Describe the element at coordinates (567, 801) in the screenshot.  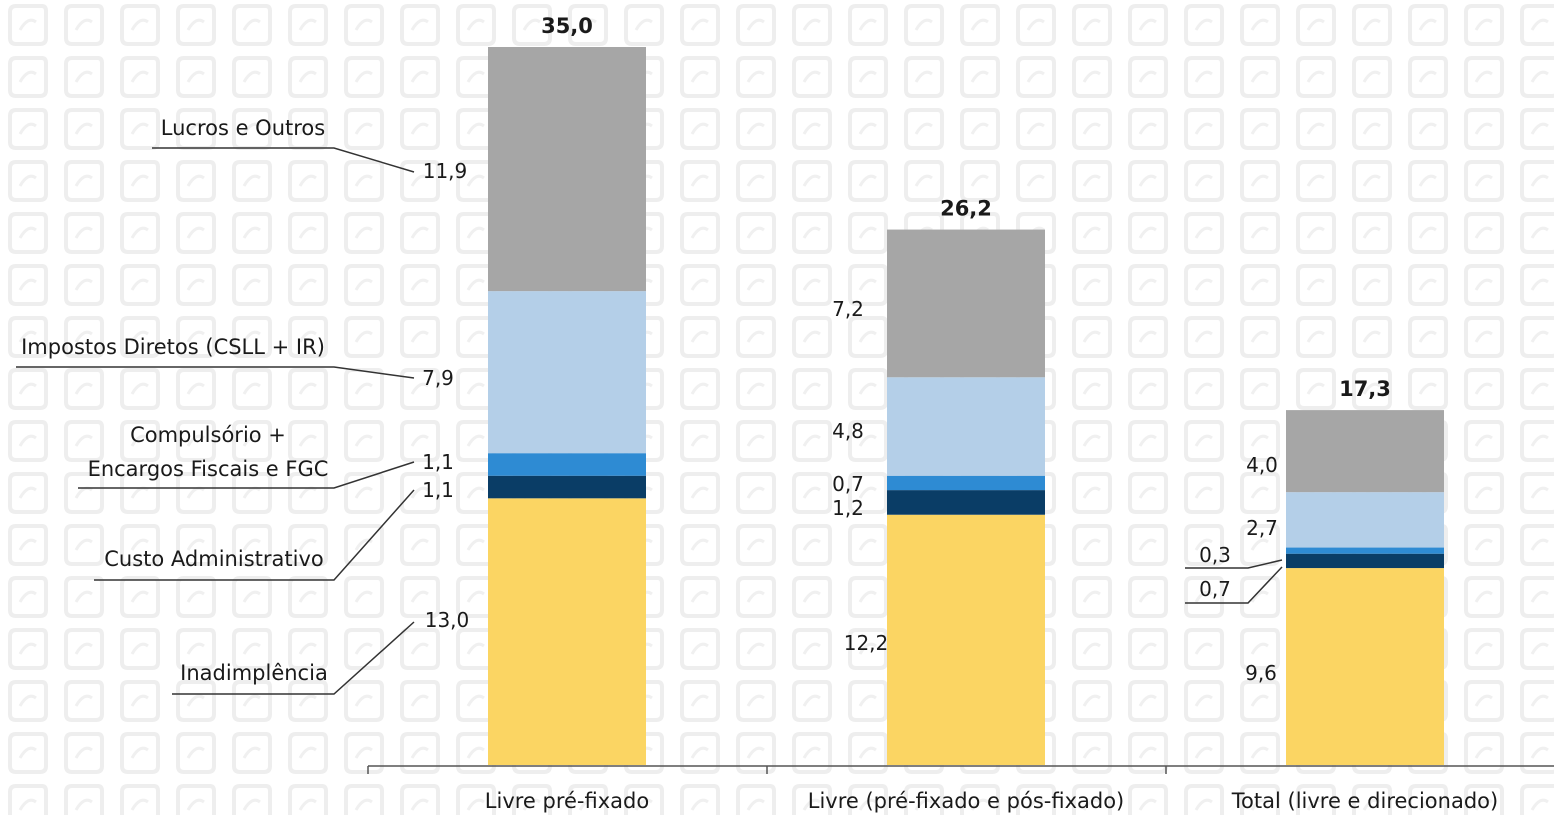
I see `x-tick-label: Livre pré-fixado` at that location.